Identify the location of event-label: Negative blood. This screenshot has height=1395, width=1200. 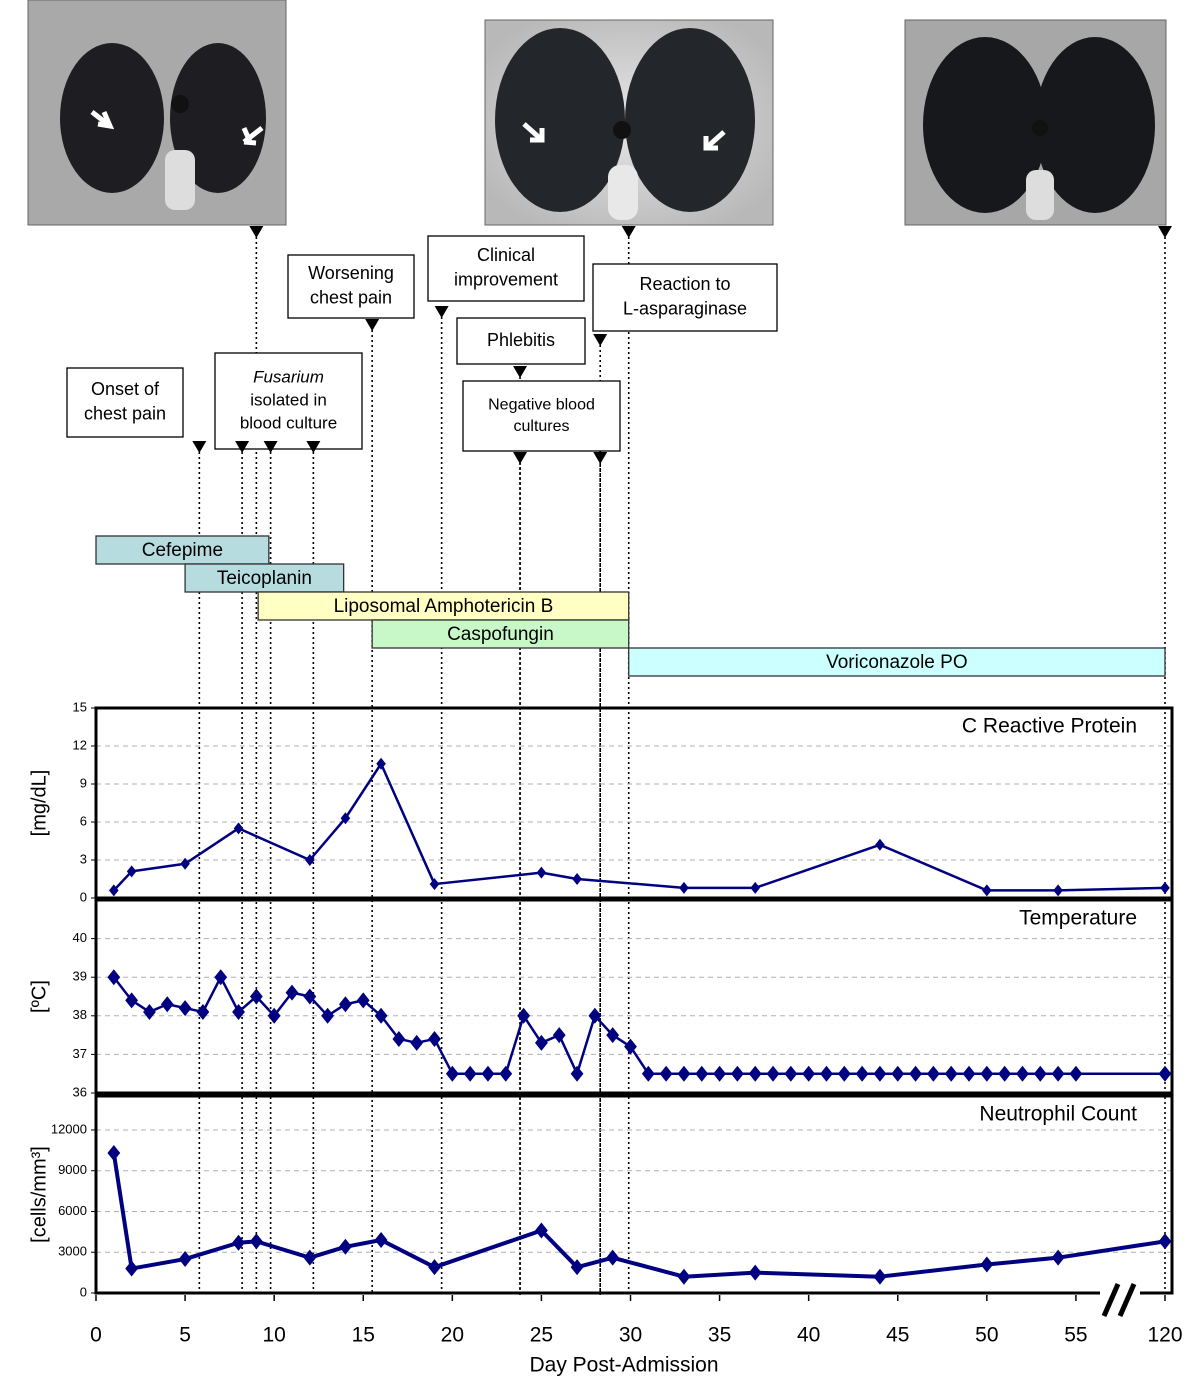
(541, 404).